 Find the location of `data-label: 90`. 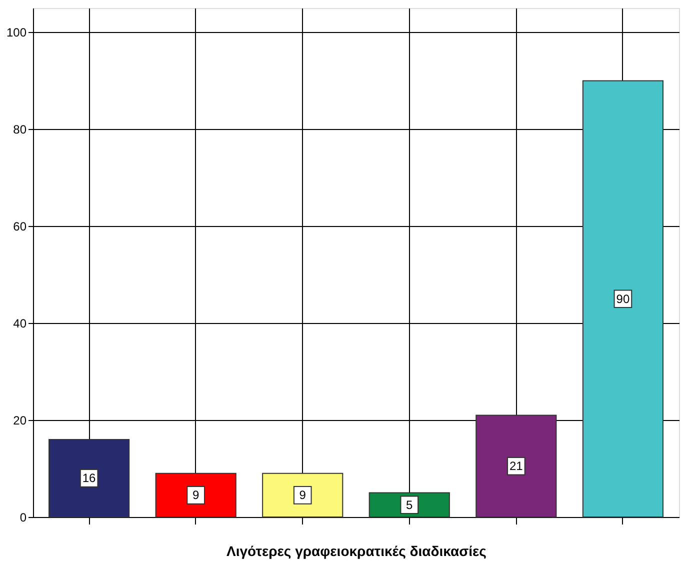

data-label: 90 is located at coordinates (623, 299).